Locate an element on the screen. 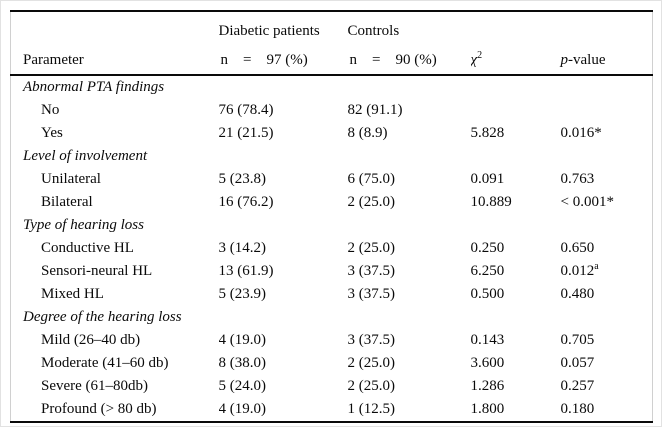 This screenshot has height=427, width=662. diabetic-cell: 16 (76.2) is located at coordinates (246, 202).